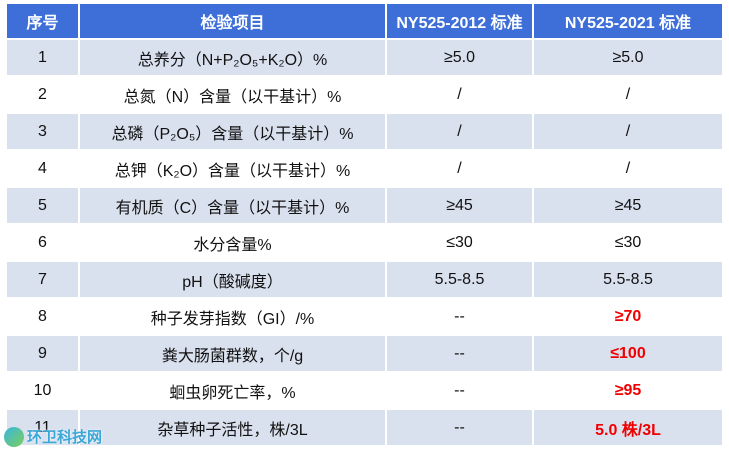 Image resolution: width=729 pixels, height=451 pixels. What do you see at coordinates (628, 21) in the screenshot?
I see `header-cell: NY525-2021 标准` at bounding box center [628, 21].